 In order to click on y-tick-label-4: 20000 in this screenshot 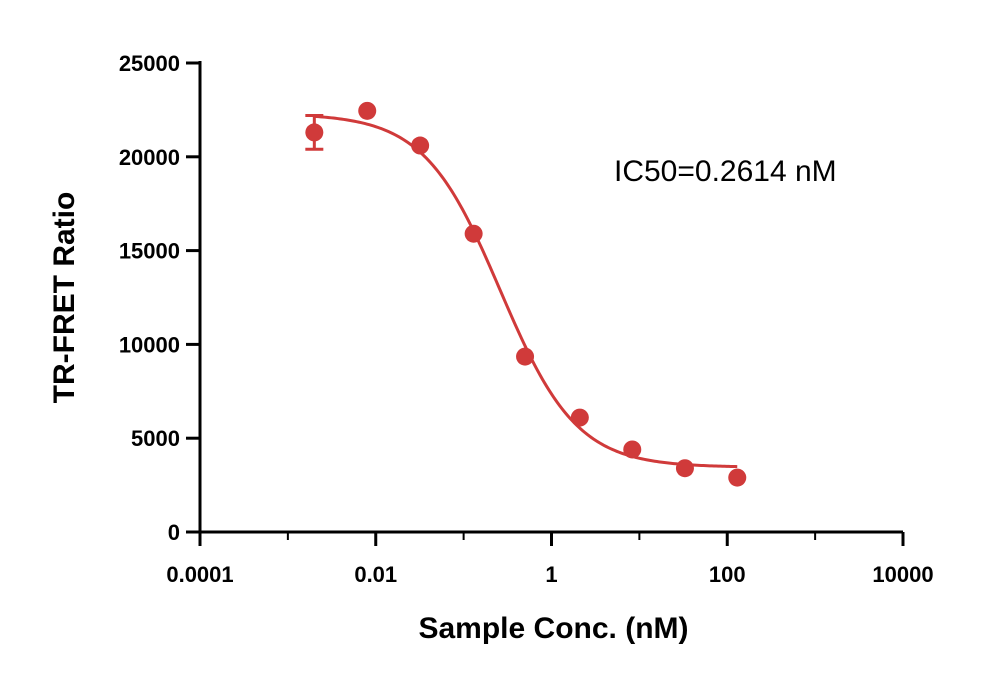, I will do `click(149, 157)`.